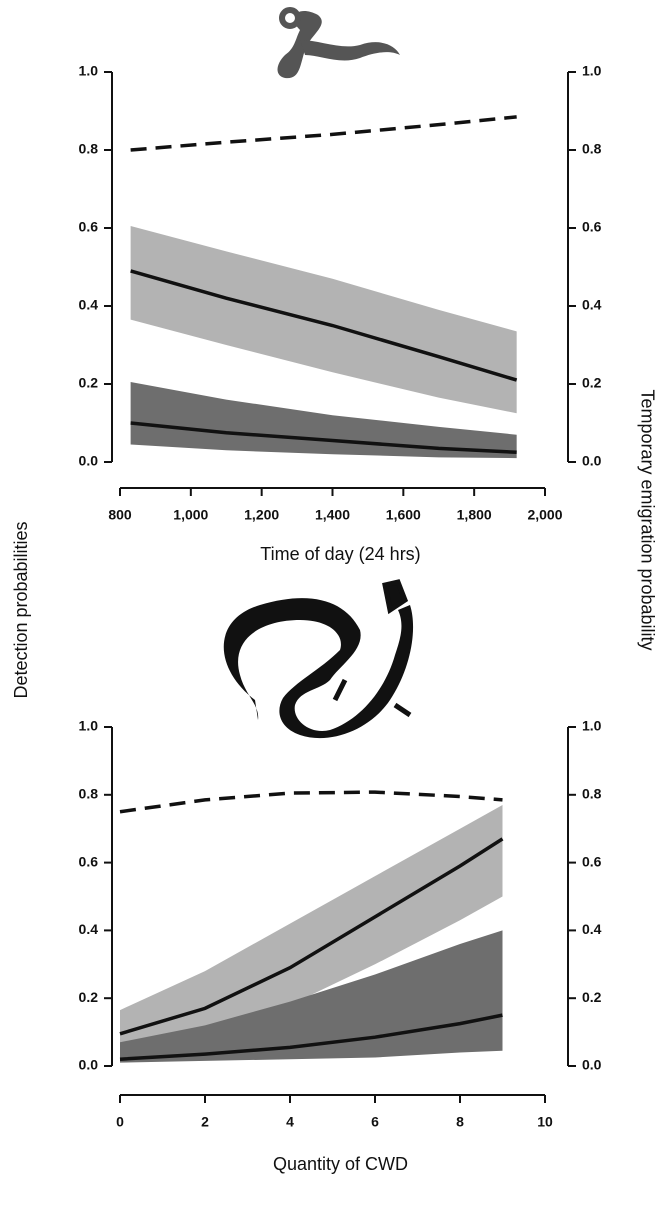  What do you see at coordinates (340, 554) in the screenshot?
I see `x-axis-title: Time of day (24 hrs)` at bounding box center [340, 554].